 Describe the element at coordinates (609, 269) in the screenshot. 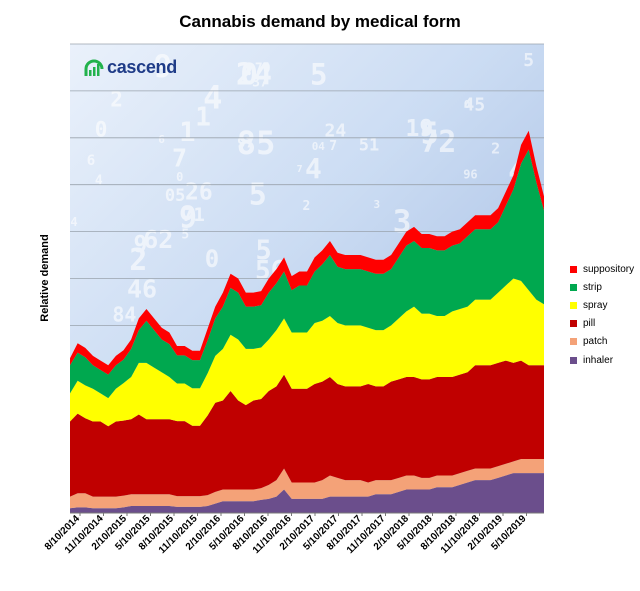

I see `legend-label: suppository` at that location.